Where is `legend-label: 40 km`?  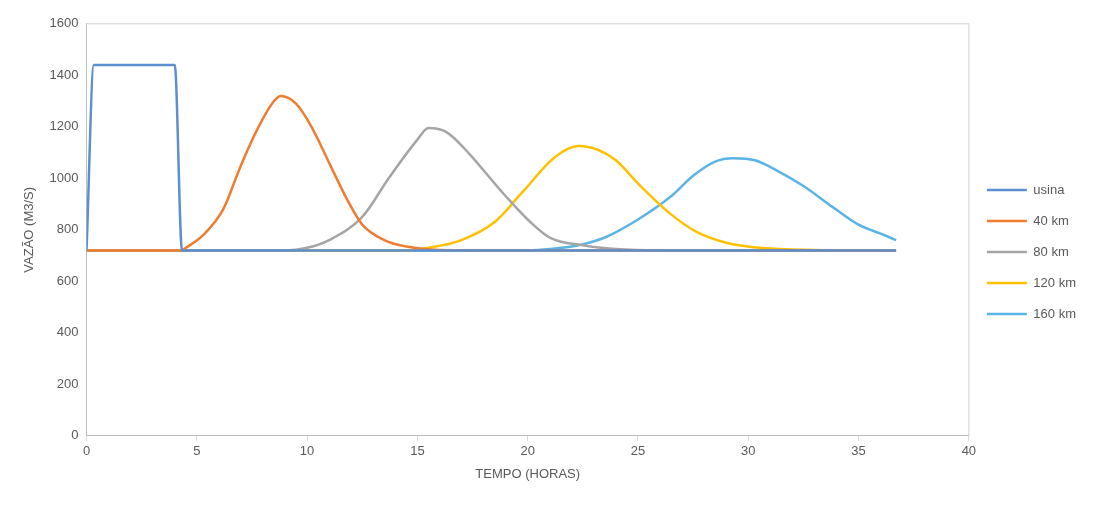 legend-label: 40 km is located at coordinates (1051, 220).